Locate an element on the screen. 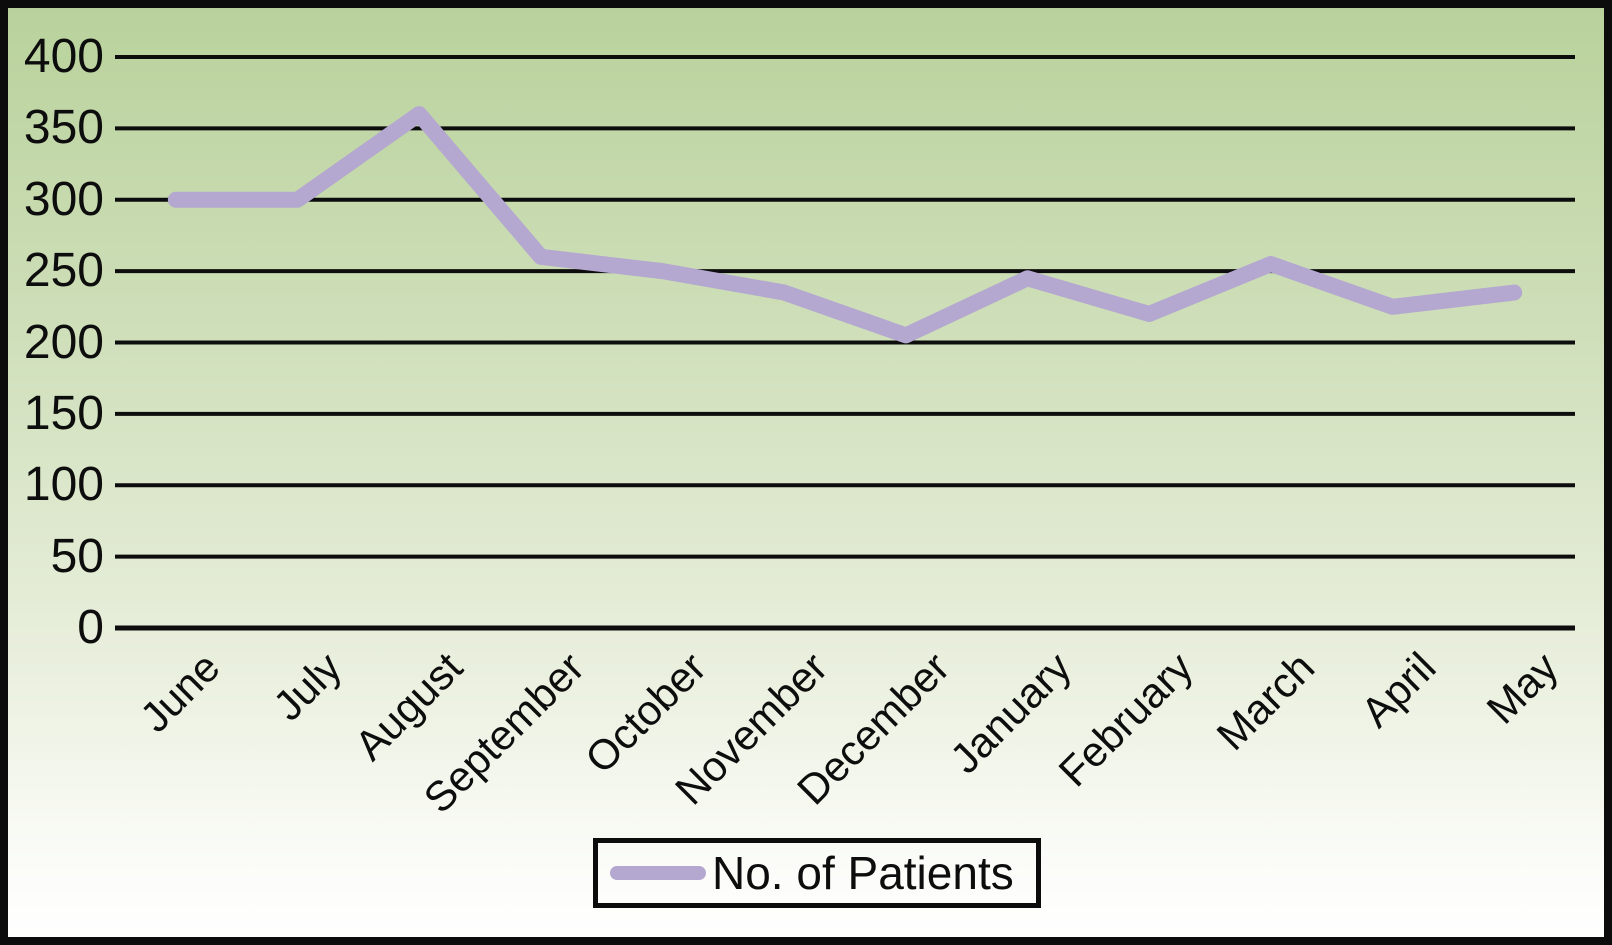 The image size is (1612, 945). legend-series-label: No. of Patients is located at coordinates (863, 873).